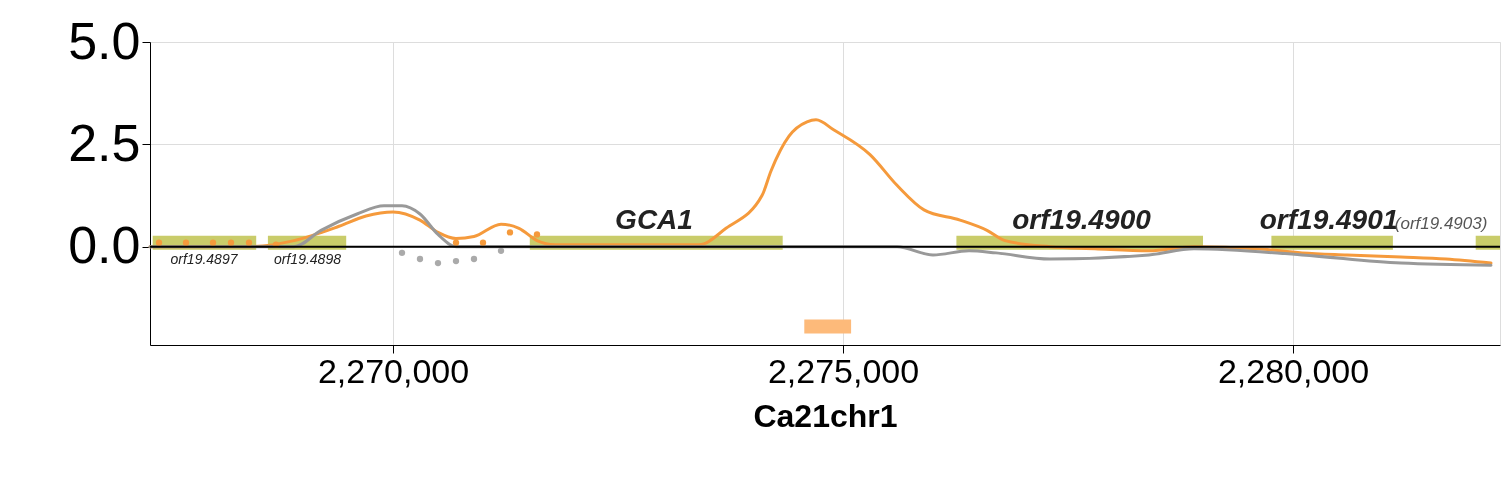 The width and height of the screenshot is (1512, 479). Describe the element at coordinates (654, 219) in the screenshot. I see `annotation: GCA1` at that location.